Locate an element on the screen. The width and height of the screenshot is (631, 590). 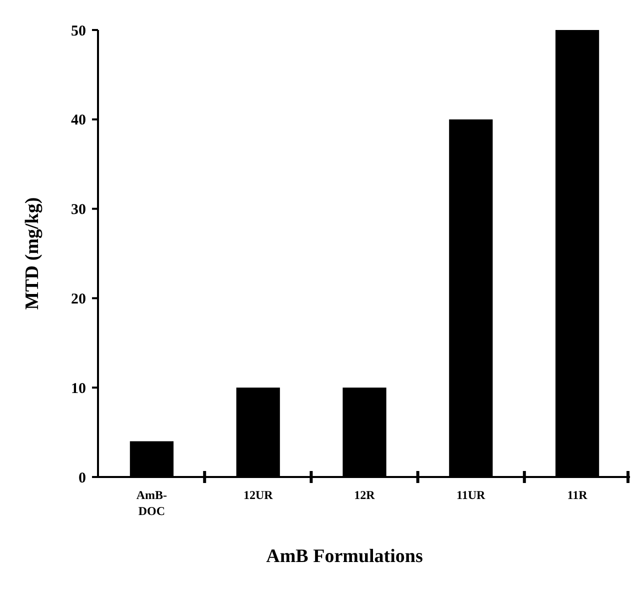
x-tick-label: 11UR is located at coordinates (471, 495).